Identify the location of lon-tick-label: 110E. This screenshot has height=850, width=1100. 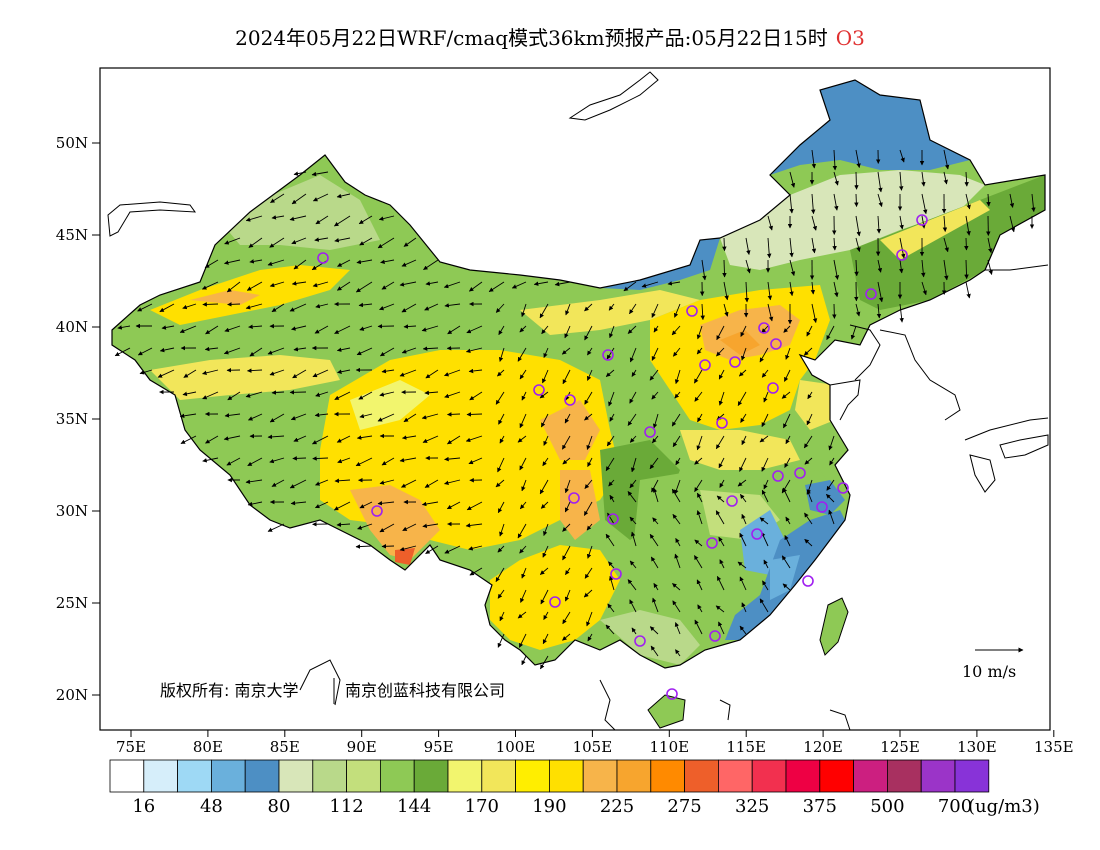
(670, 747).